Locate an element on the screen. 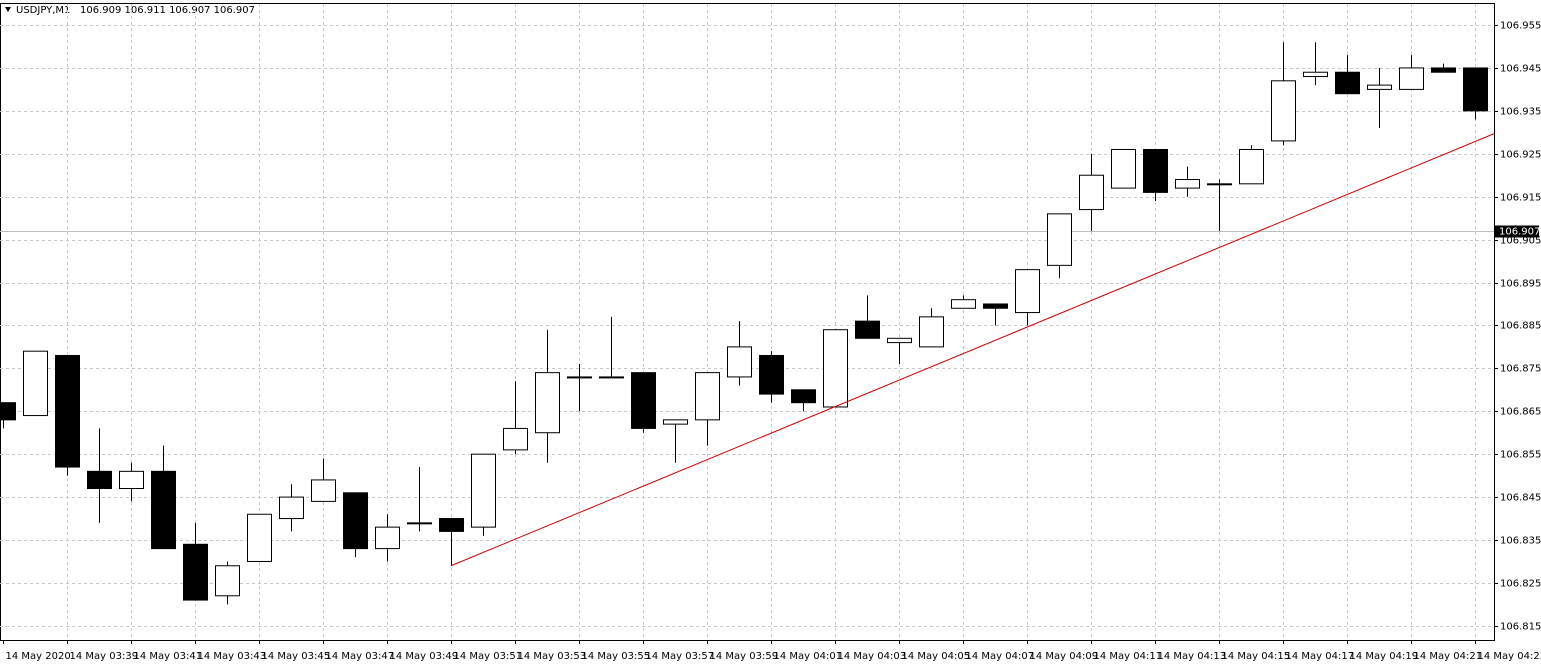 The image size is (1541, 668). y-tick-label: 106.915 is located at coordinates (1520, 198).